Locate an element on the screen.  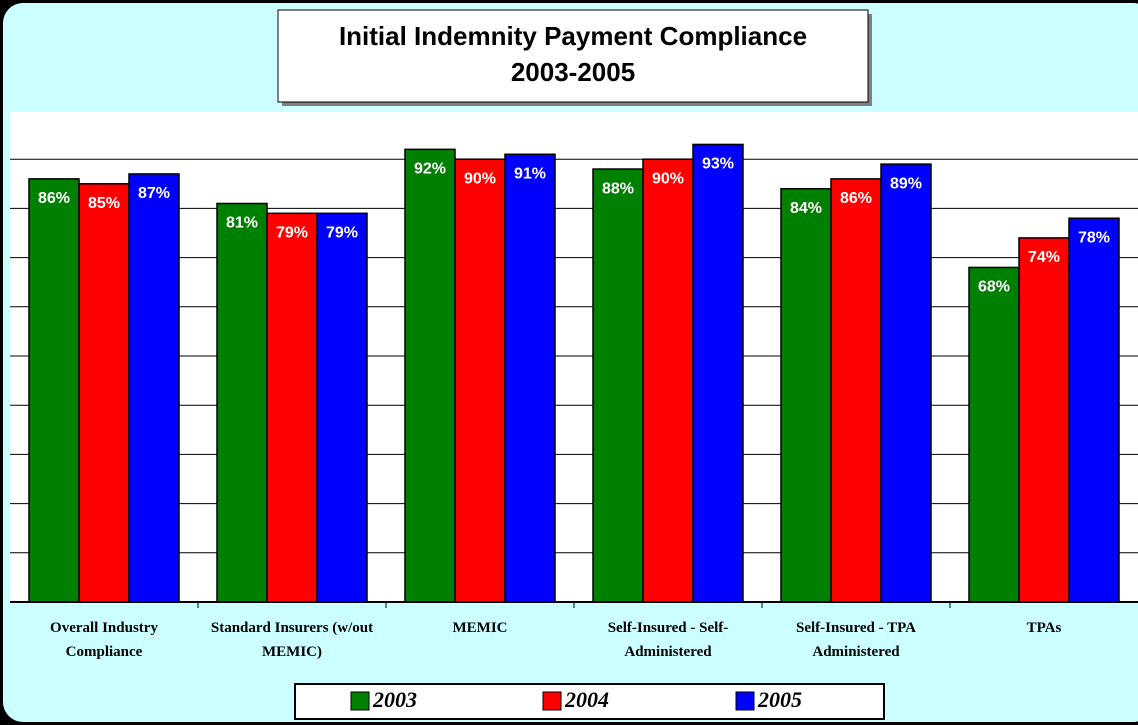
x-tick-label: Overall Industry Compliance is located at coordinates (104, 640).